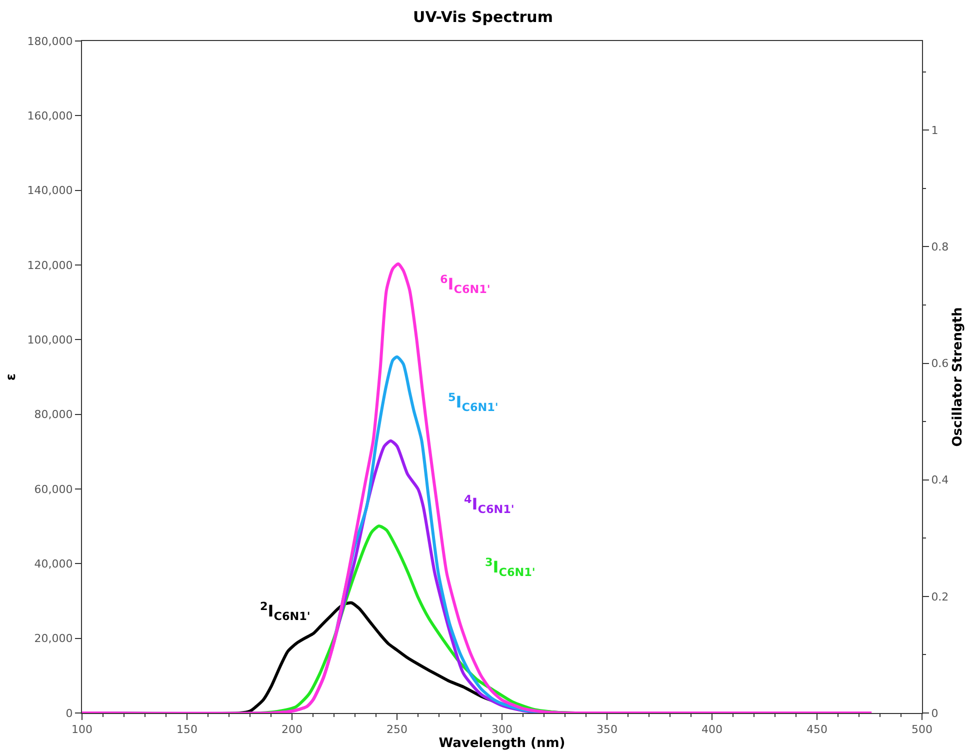  Describe the element at coordinates (473, 402) in the screenshot. I see `text: $^{5}$I$_{C6N1'}$` at that location.